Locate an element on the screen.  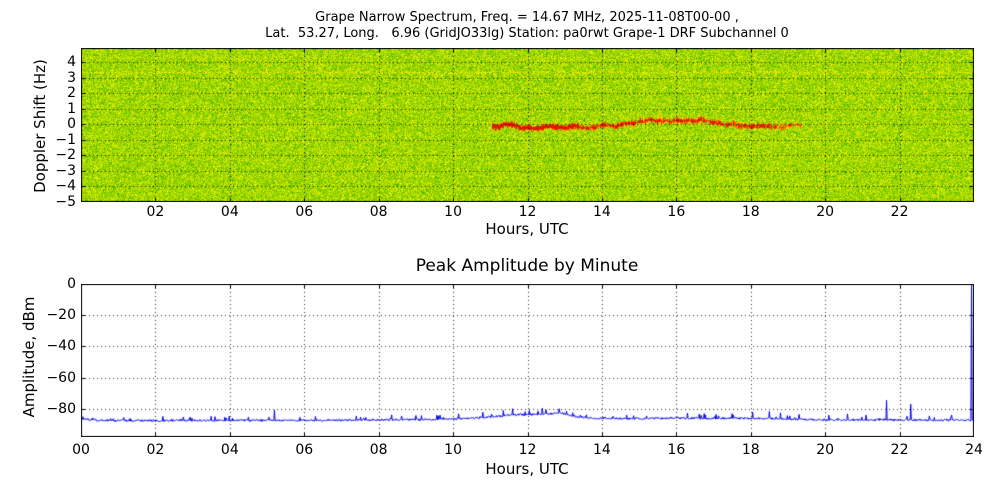
amplitude-xtick-label: 08 is located at coordinates (378, 450).